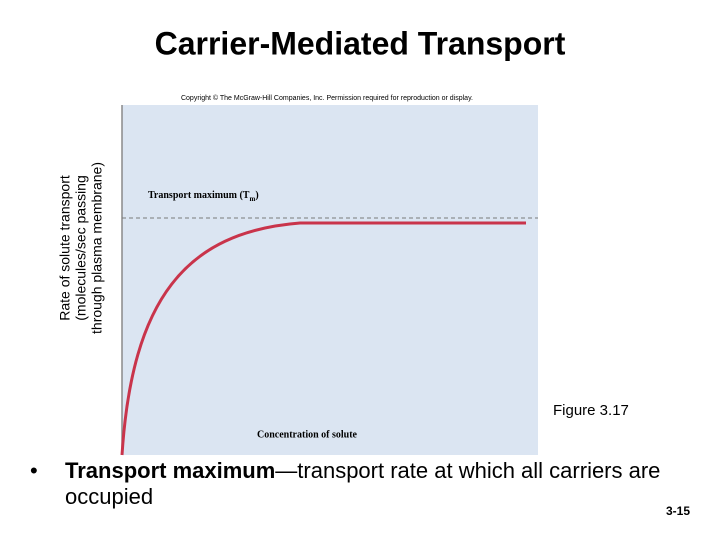  What do you see at coordinates (591, 410) in the screenshot?
I see `caption: Figure 3.17` at bounding box center [591, 410].